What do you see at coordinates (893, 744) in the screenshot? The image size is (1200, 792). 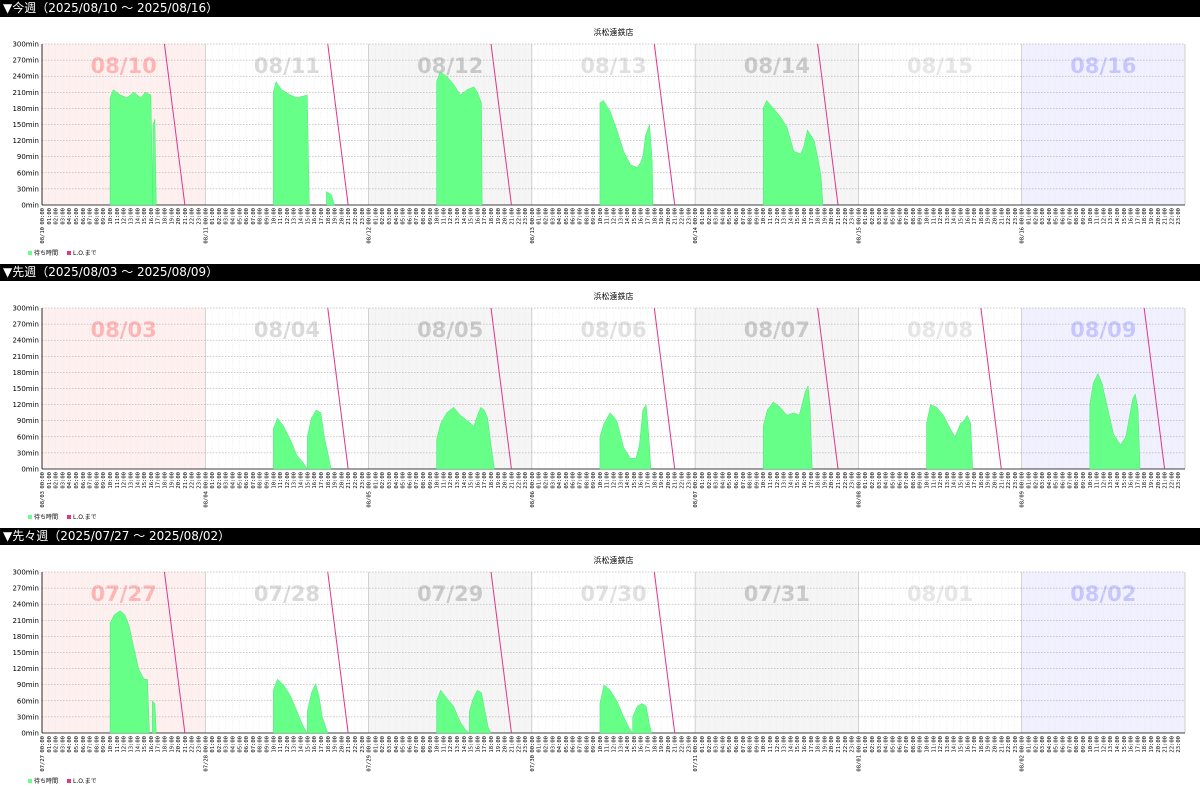 I see `x-tick-label: 05:00` at bounding box center [893, 744].